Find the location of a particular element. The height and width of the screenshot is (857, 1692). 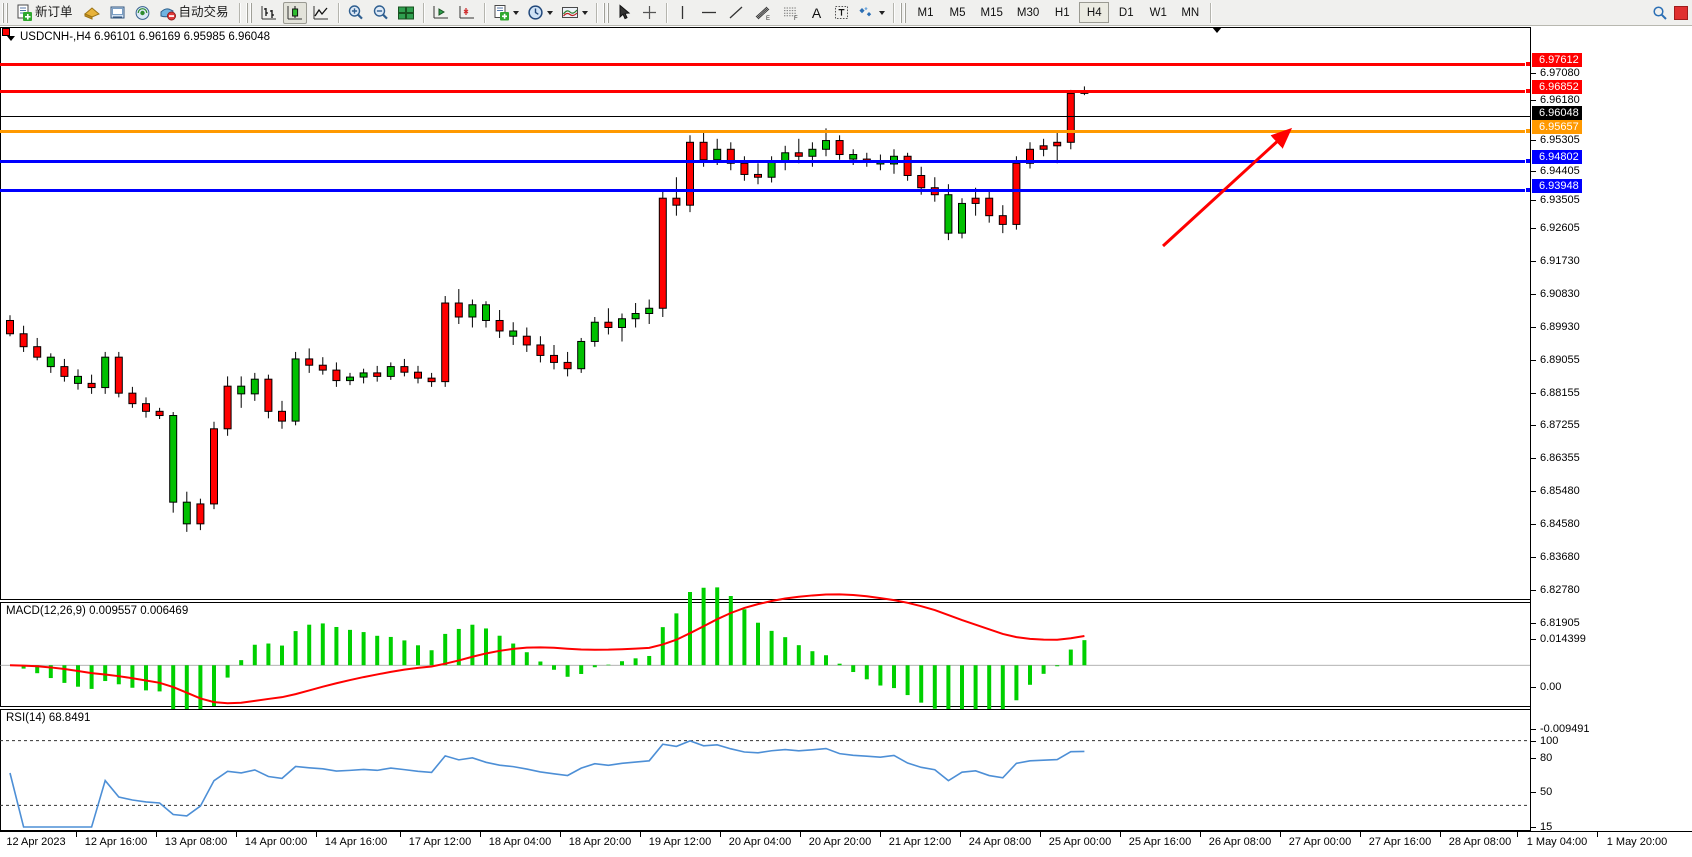

chart-corner-marker is located at coordinates (6, 32).